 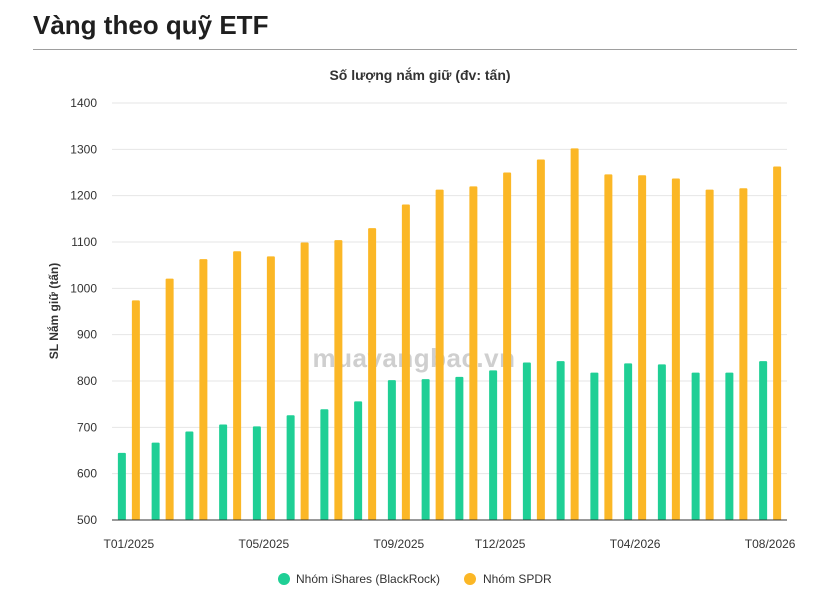 What do you see at coordinates (53, 311) in the screenshot?
I see `y-axis-label: SL Nắm giữ (tấn)` at bounding box center [53, 311].